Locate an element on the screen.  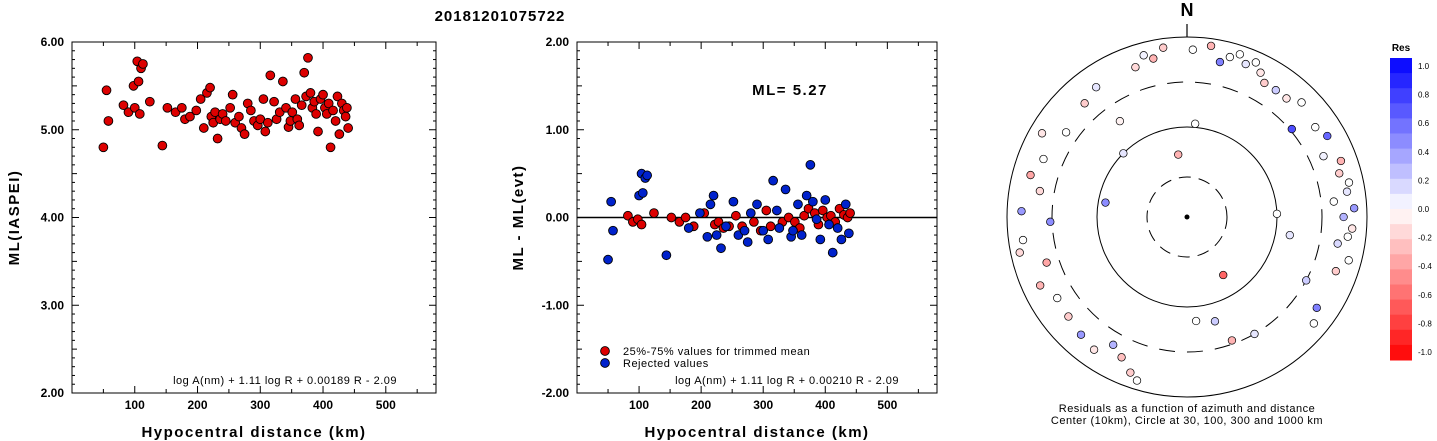
colorbar-label: 1.0 is located at coordinates (1424, 66).